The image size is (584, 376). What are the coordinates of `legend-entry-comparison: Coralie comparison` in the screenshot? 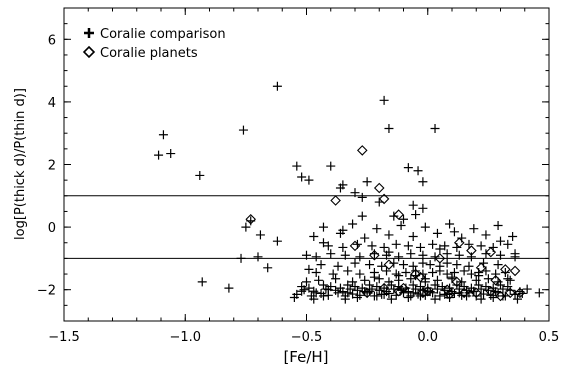 It's located at (155, 34).